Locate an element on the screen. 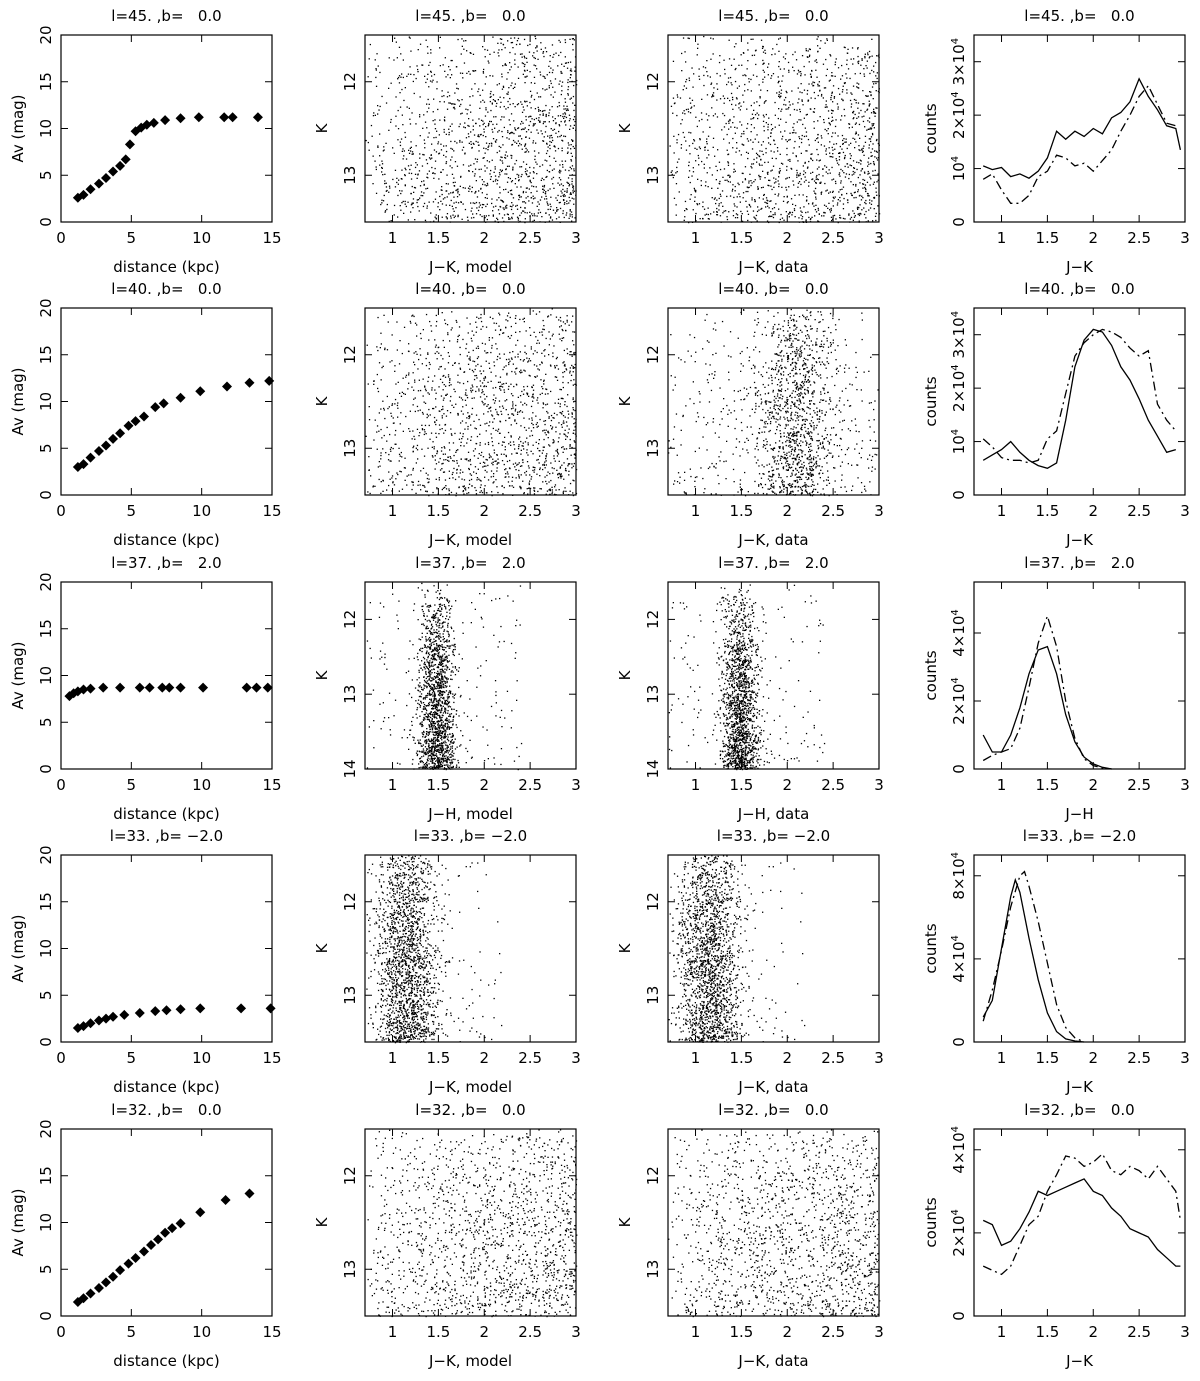  data-point is located at coordinates (146, 124).